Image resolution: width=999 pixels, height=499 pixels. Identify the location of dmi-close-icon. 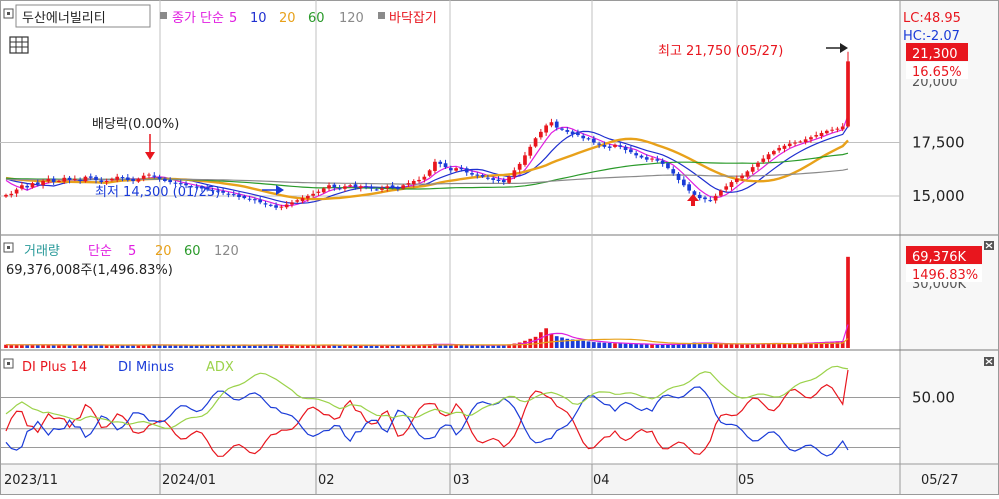
(989, 361).